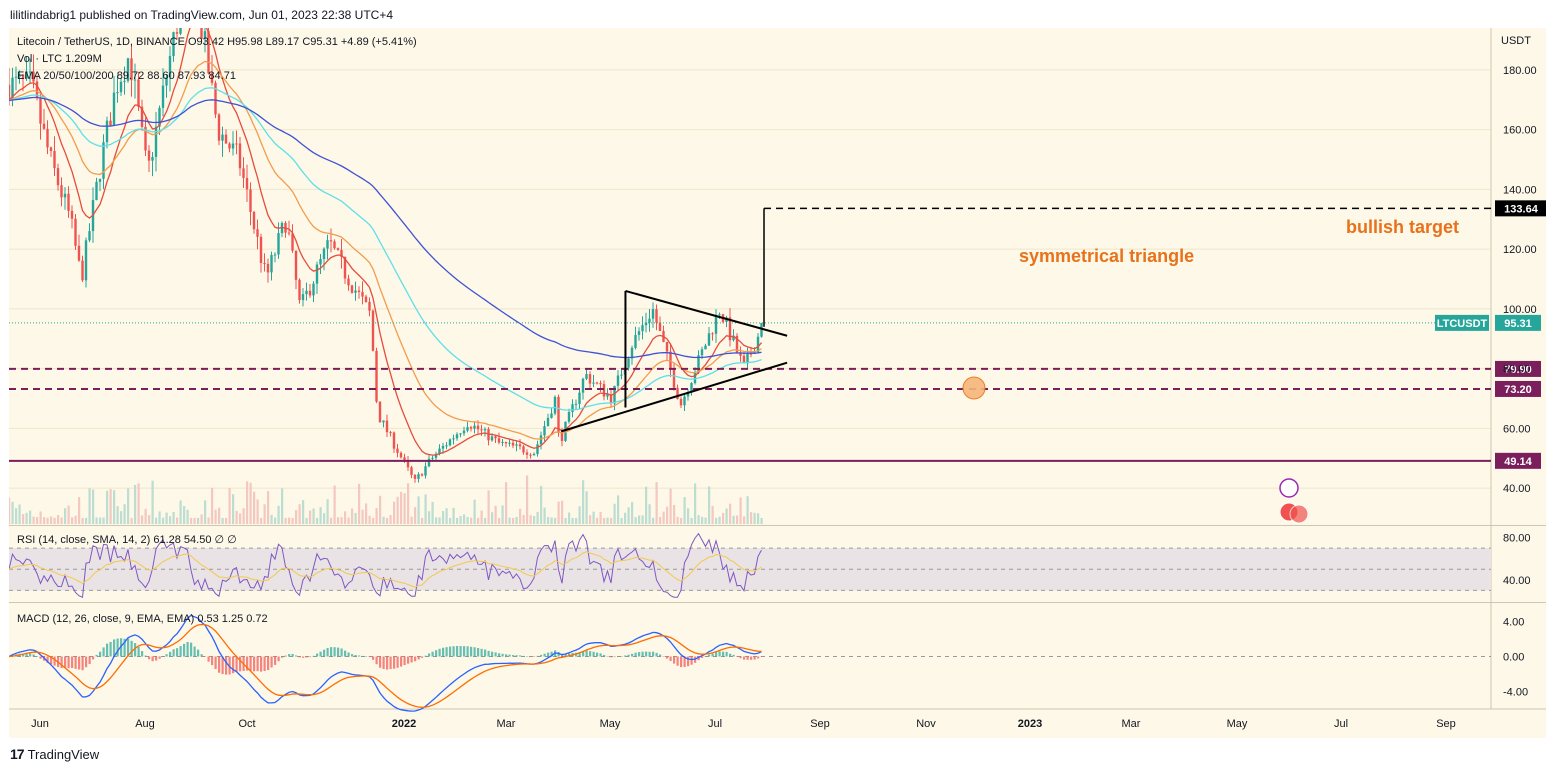  Describe the element at coordinates (1517, 489) in the screenshot. I see `price-tick-label: 40.00` at that location.